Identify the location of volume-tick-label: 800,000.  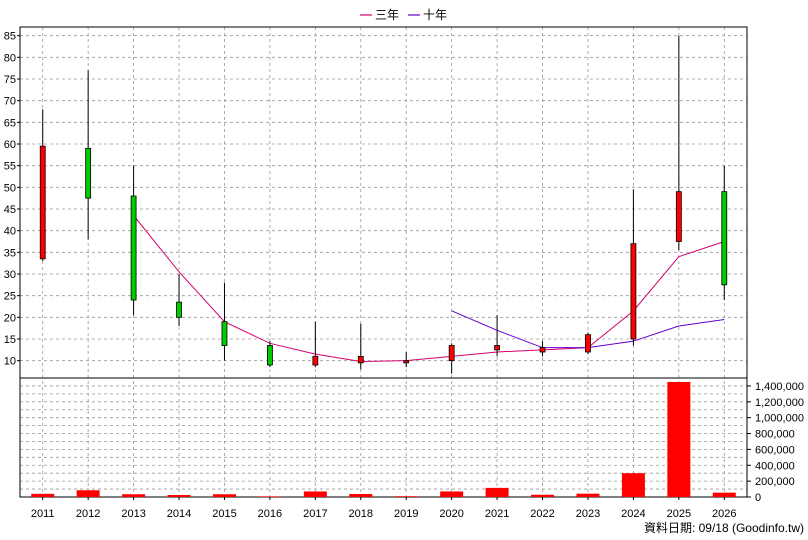
(775, 435).